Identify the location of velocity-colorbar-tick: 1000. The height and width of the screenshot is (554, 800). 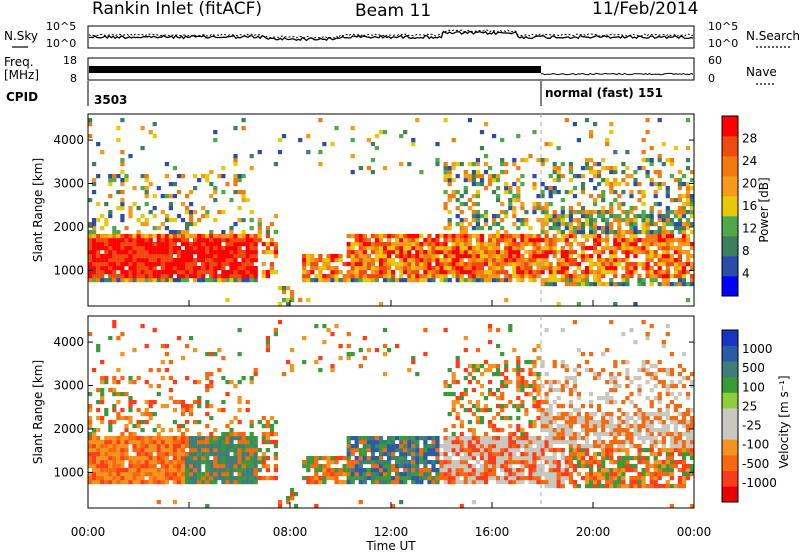
(757, 349).